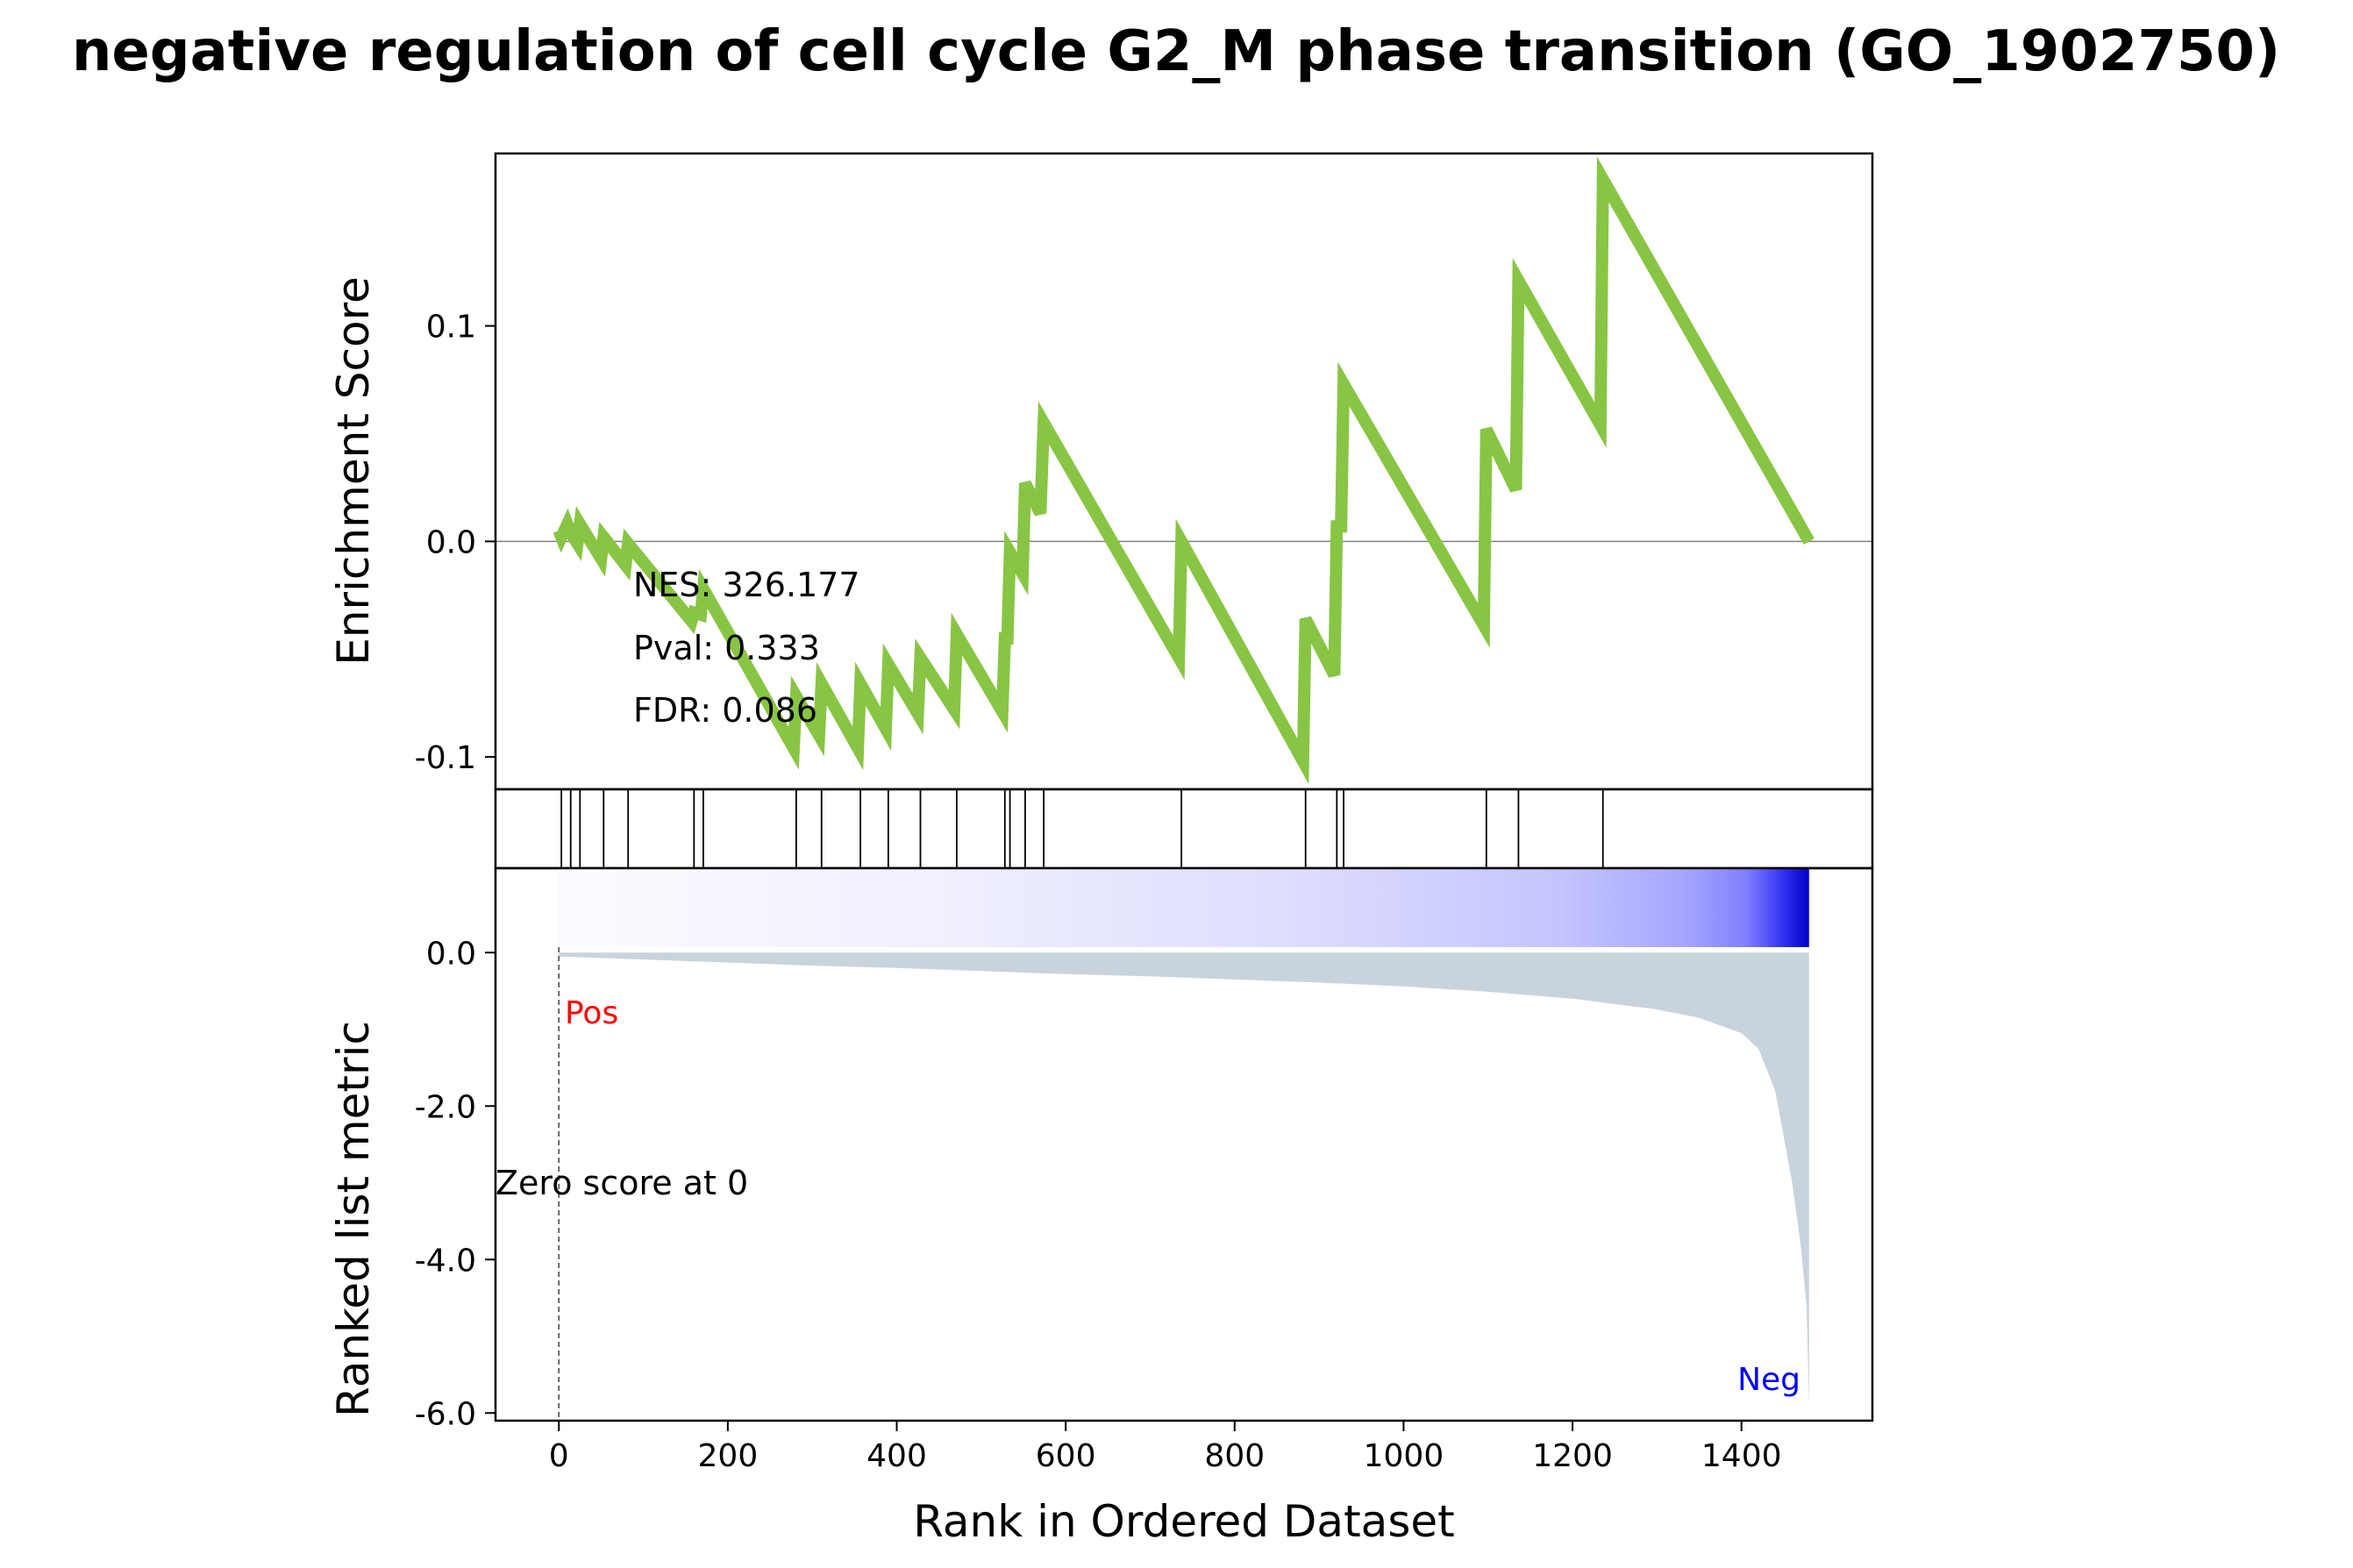 The width and height of the screenshot is (2353, 1568). I want to click on hits-panel, so click(1184, 829).